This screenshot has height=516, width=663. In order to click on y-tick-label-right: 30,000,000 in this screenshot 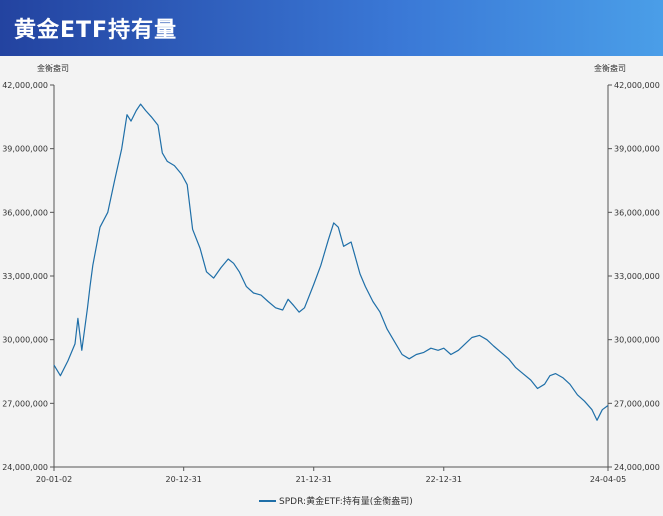, I will do `click(637, 340)`.